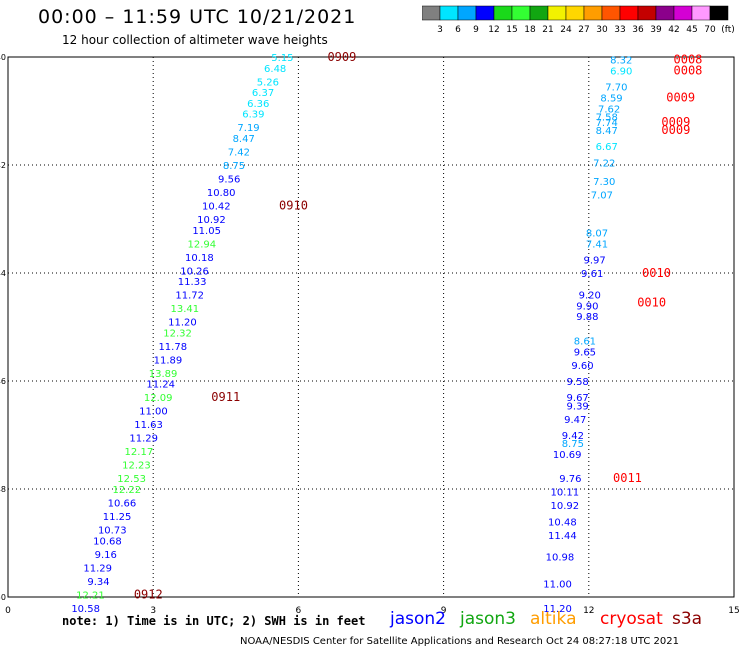  I want to click on pass-time-label: 0911, so click(225, 397).